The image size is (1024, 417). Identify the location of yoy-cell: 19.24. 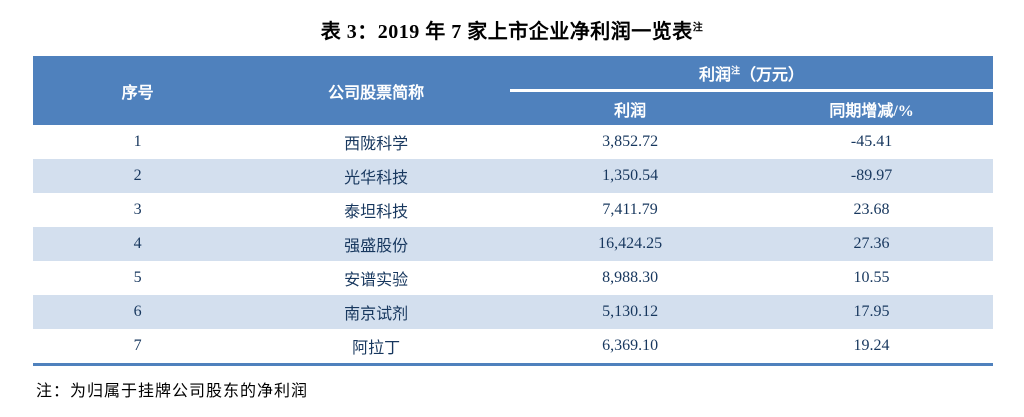
(871, 347).